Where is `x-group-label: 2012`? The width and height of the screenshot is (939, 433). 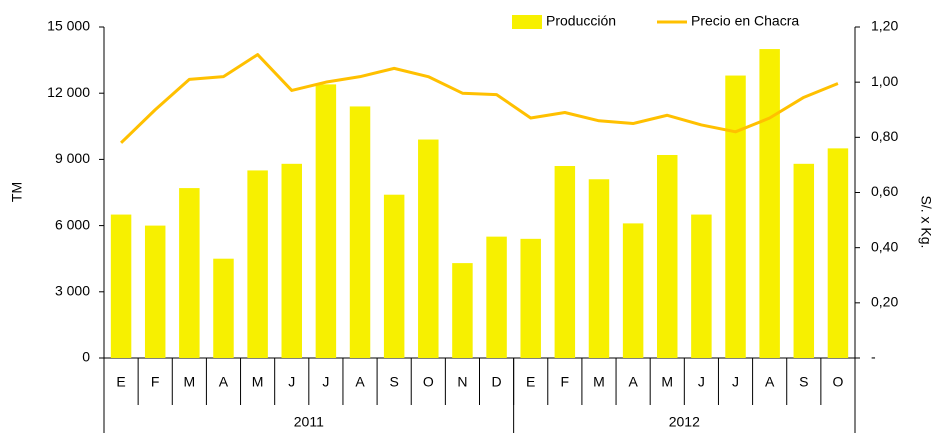
x-group-label: 2012 is located at coordinates (684, 422).